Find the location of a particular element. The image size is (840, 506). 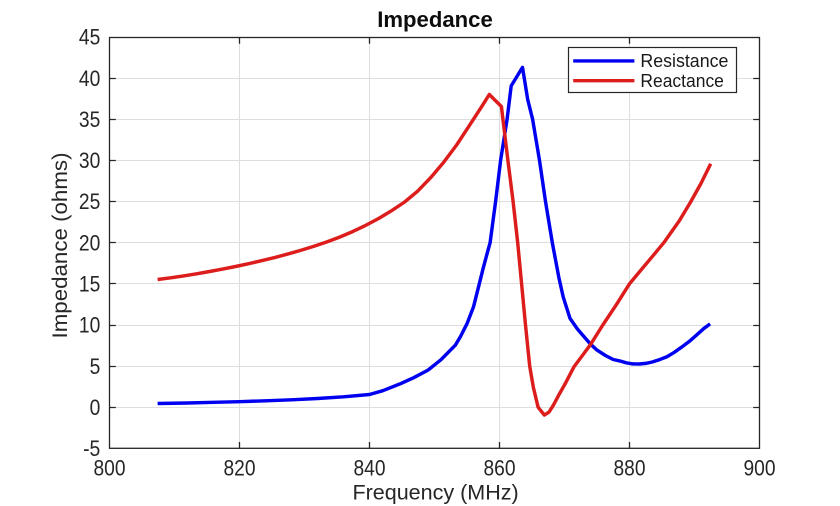

svg-text: 820 is located at coordinates (240, 467).